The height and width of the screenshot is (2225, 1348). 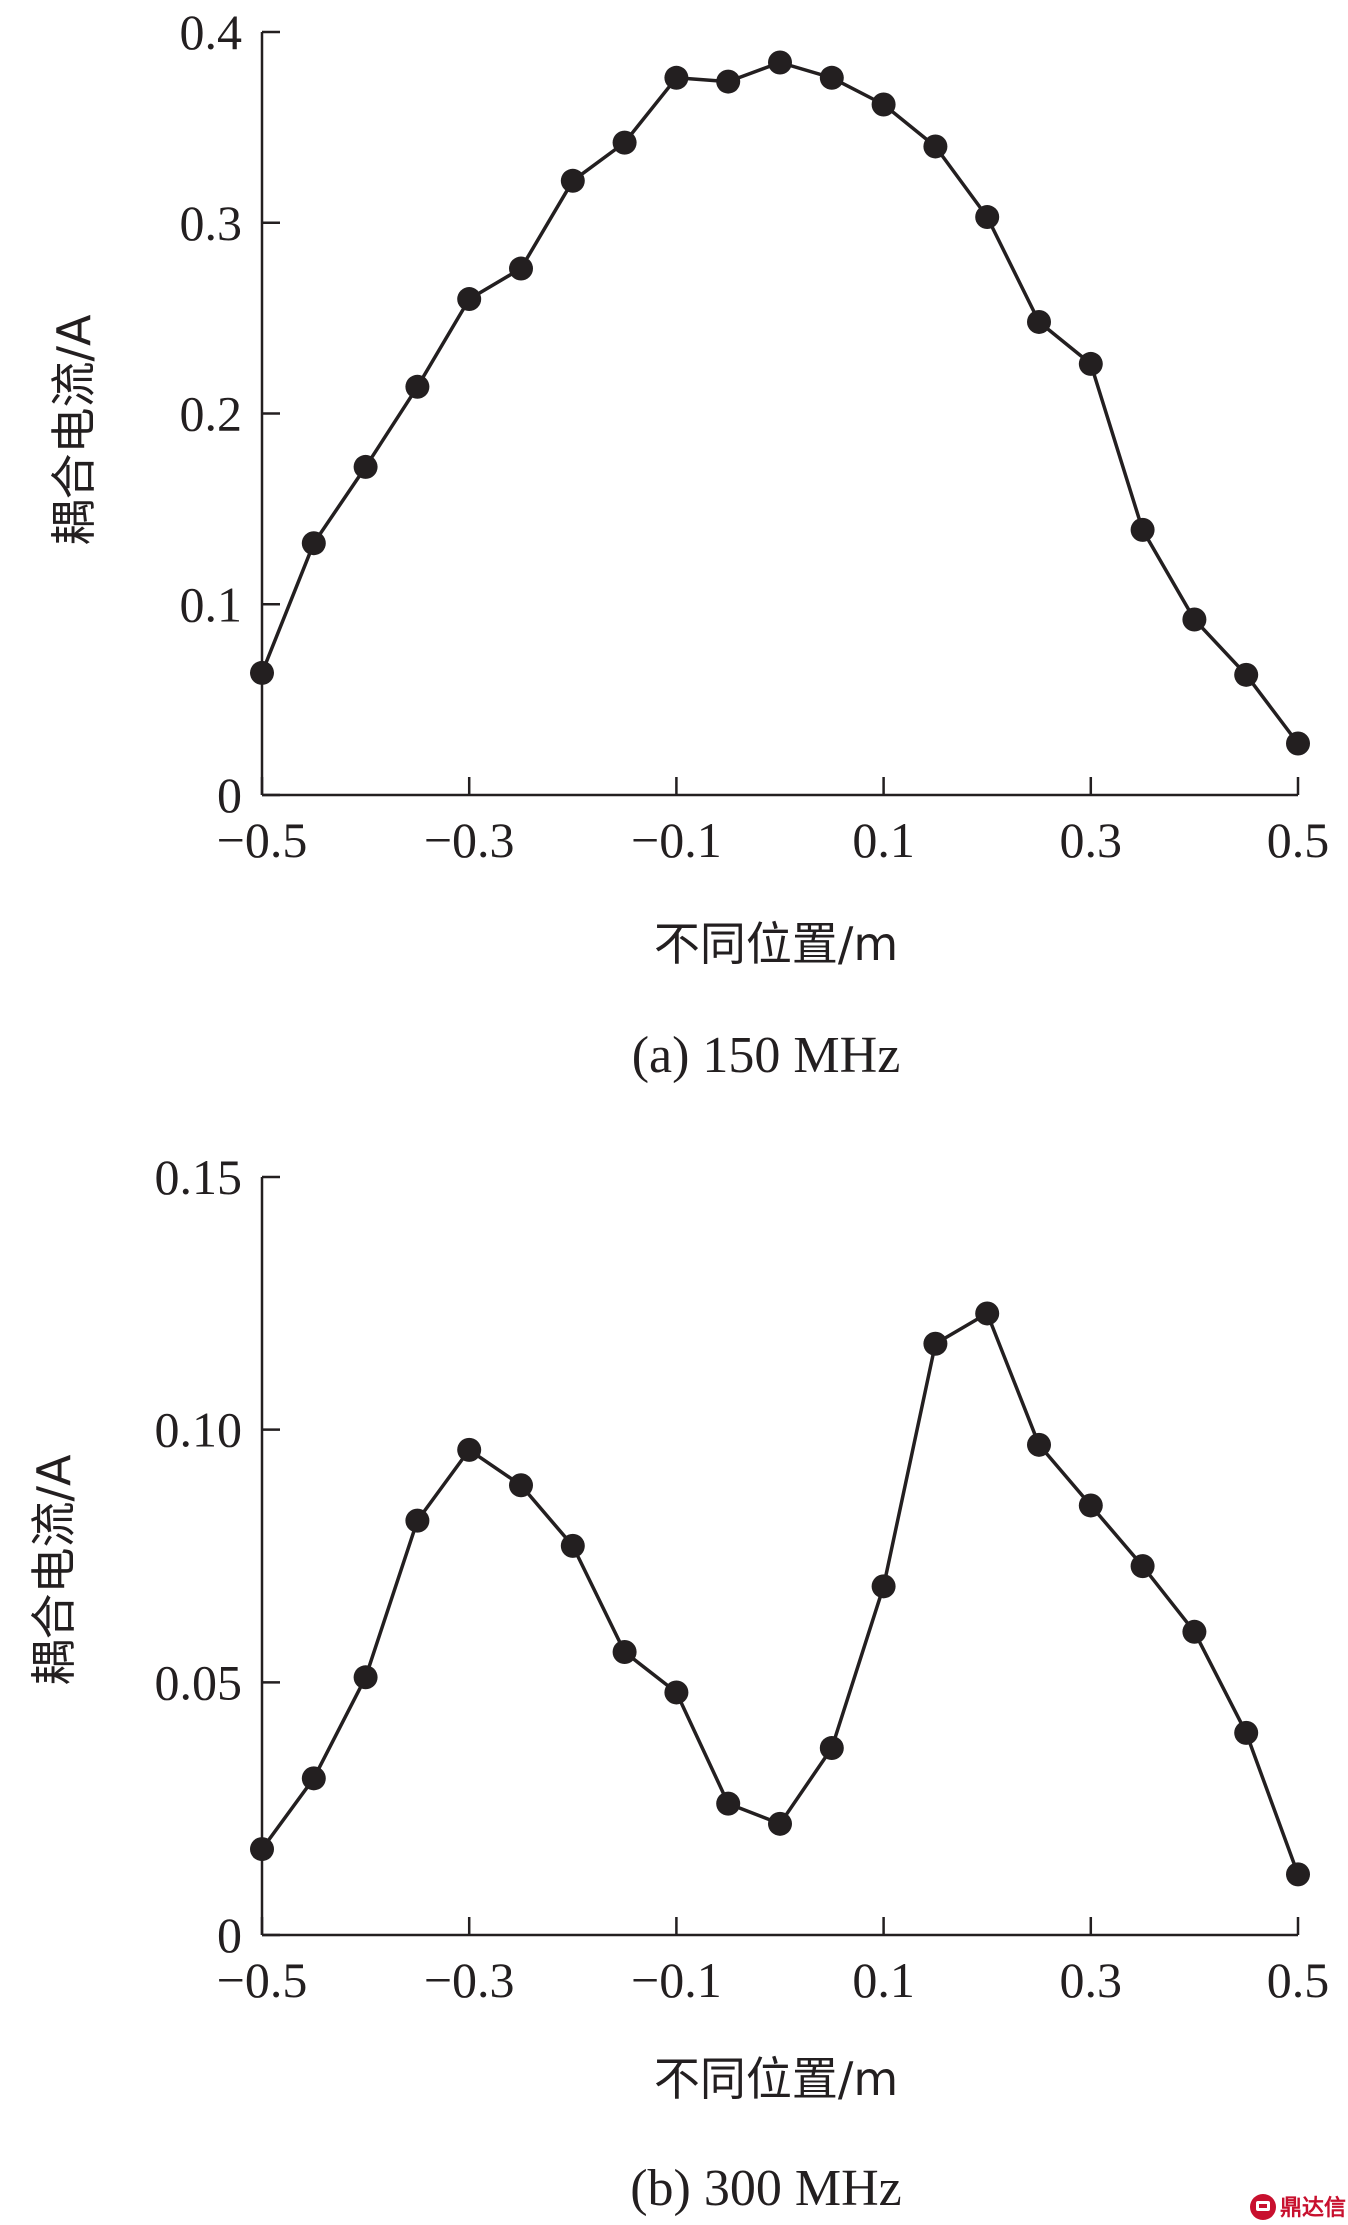 I want to click on watermark: 鼎达信, so click(x=1298, y=2207).